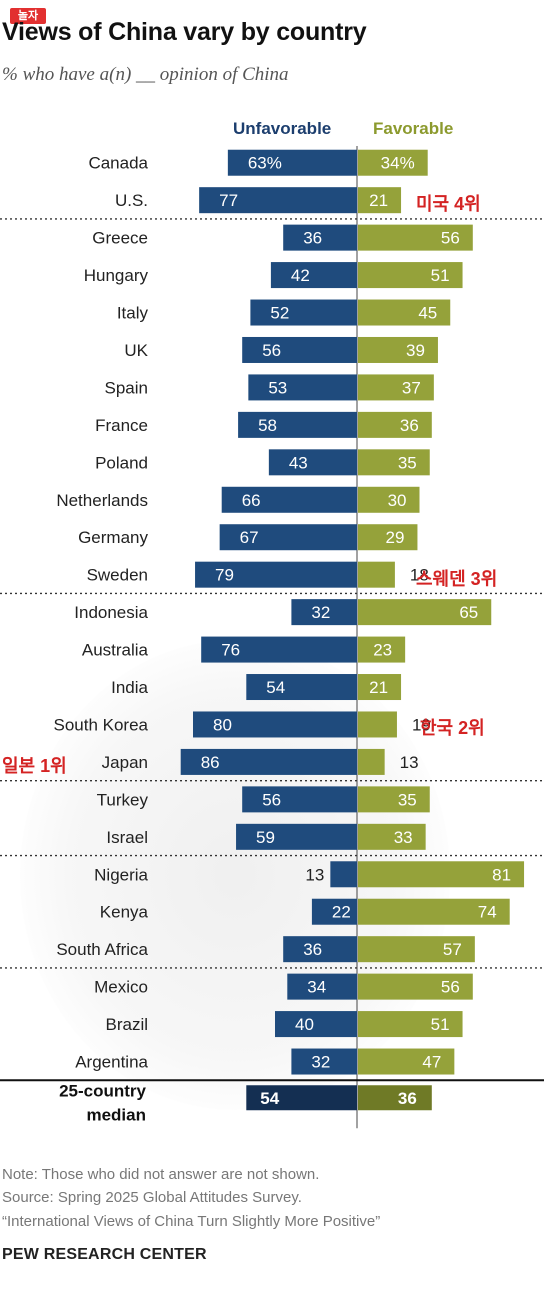 The width and height of the screenshot is (544, 1293). I want to click on median-label-line1: 25-country, so click(102, 1090).